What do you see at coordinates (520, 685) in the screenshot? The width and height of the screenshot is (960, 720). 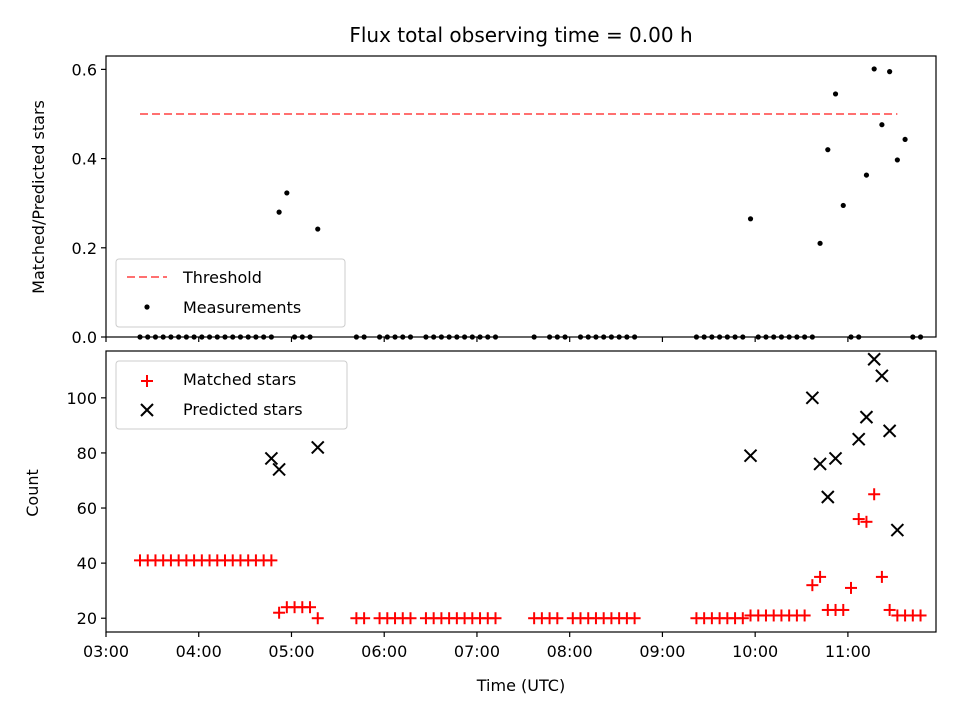 I see `bottom-x-axis-label: Time (UTC)` at bounding box center [520, 685].